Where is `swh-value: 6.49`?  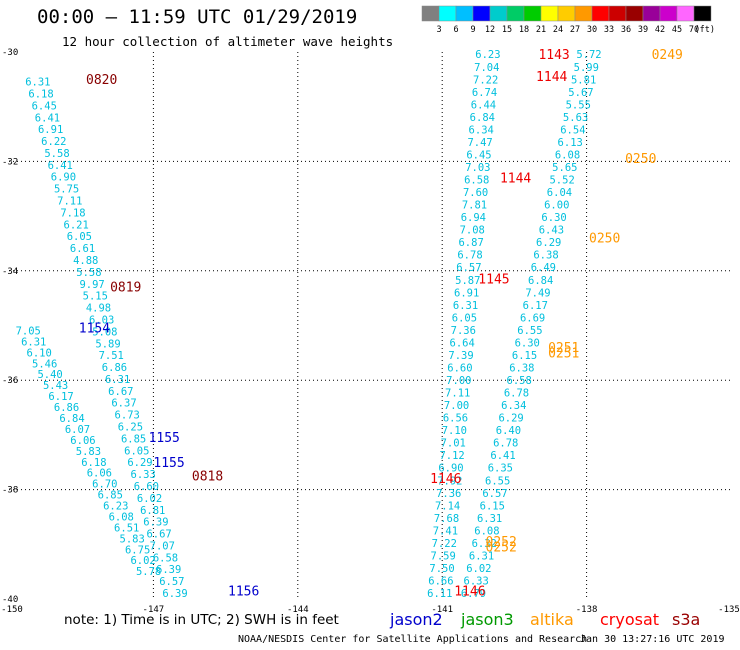 swh-value: 6.49 is located at coordinates (543, 268).